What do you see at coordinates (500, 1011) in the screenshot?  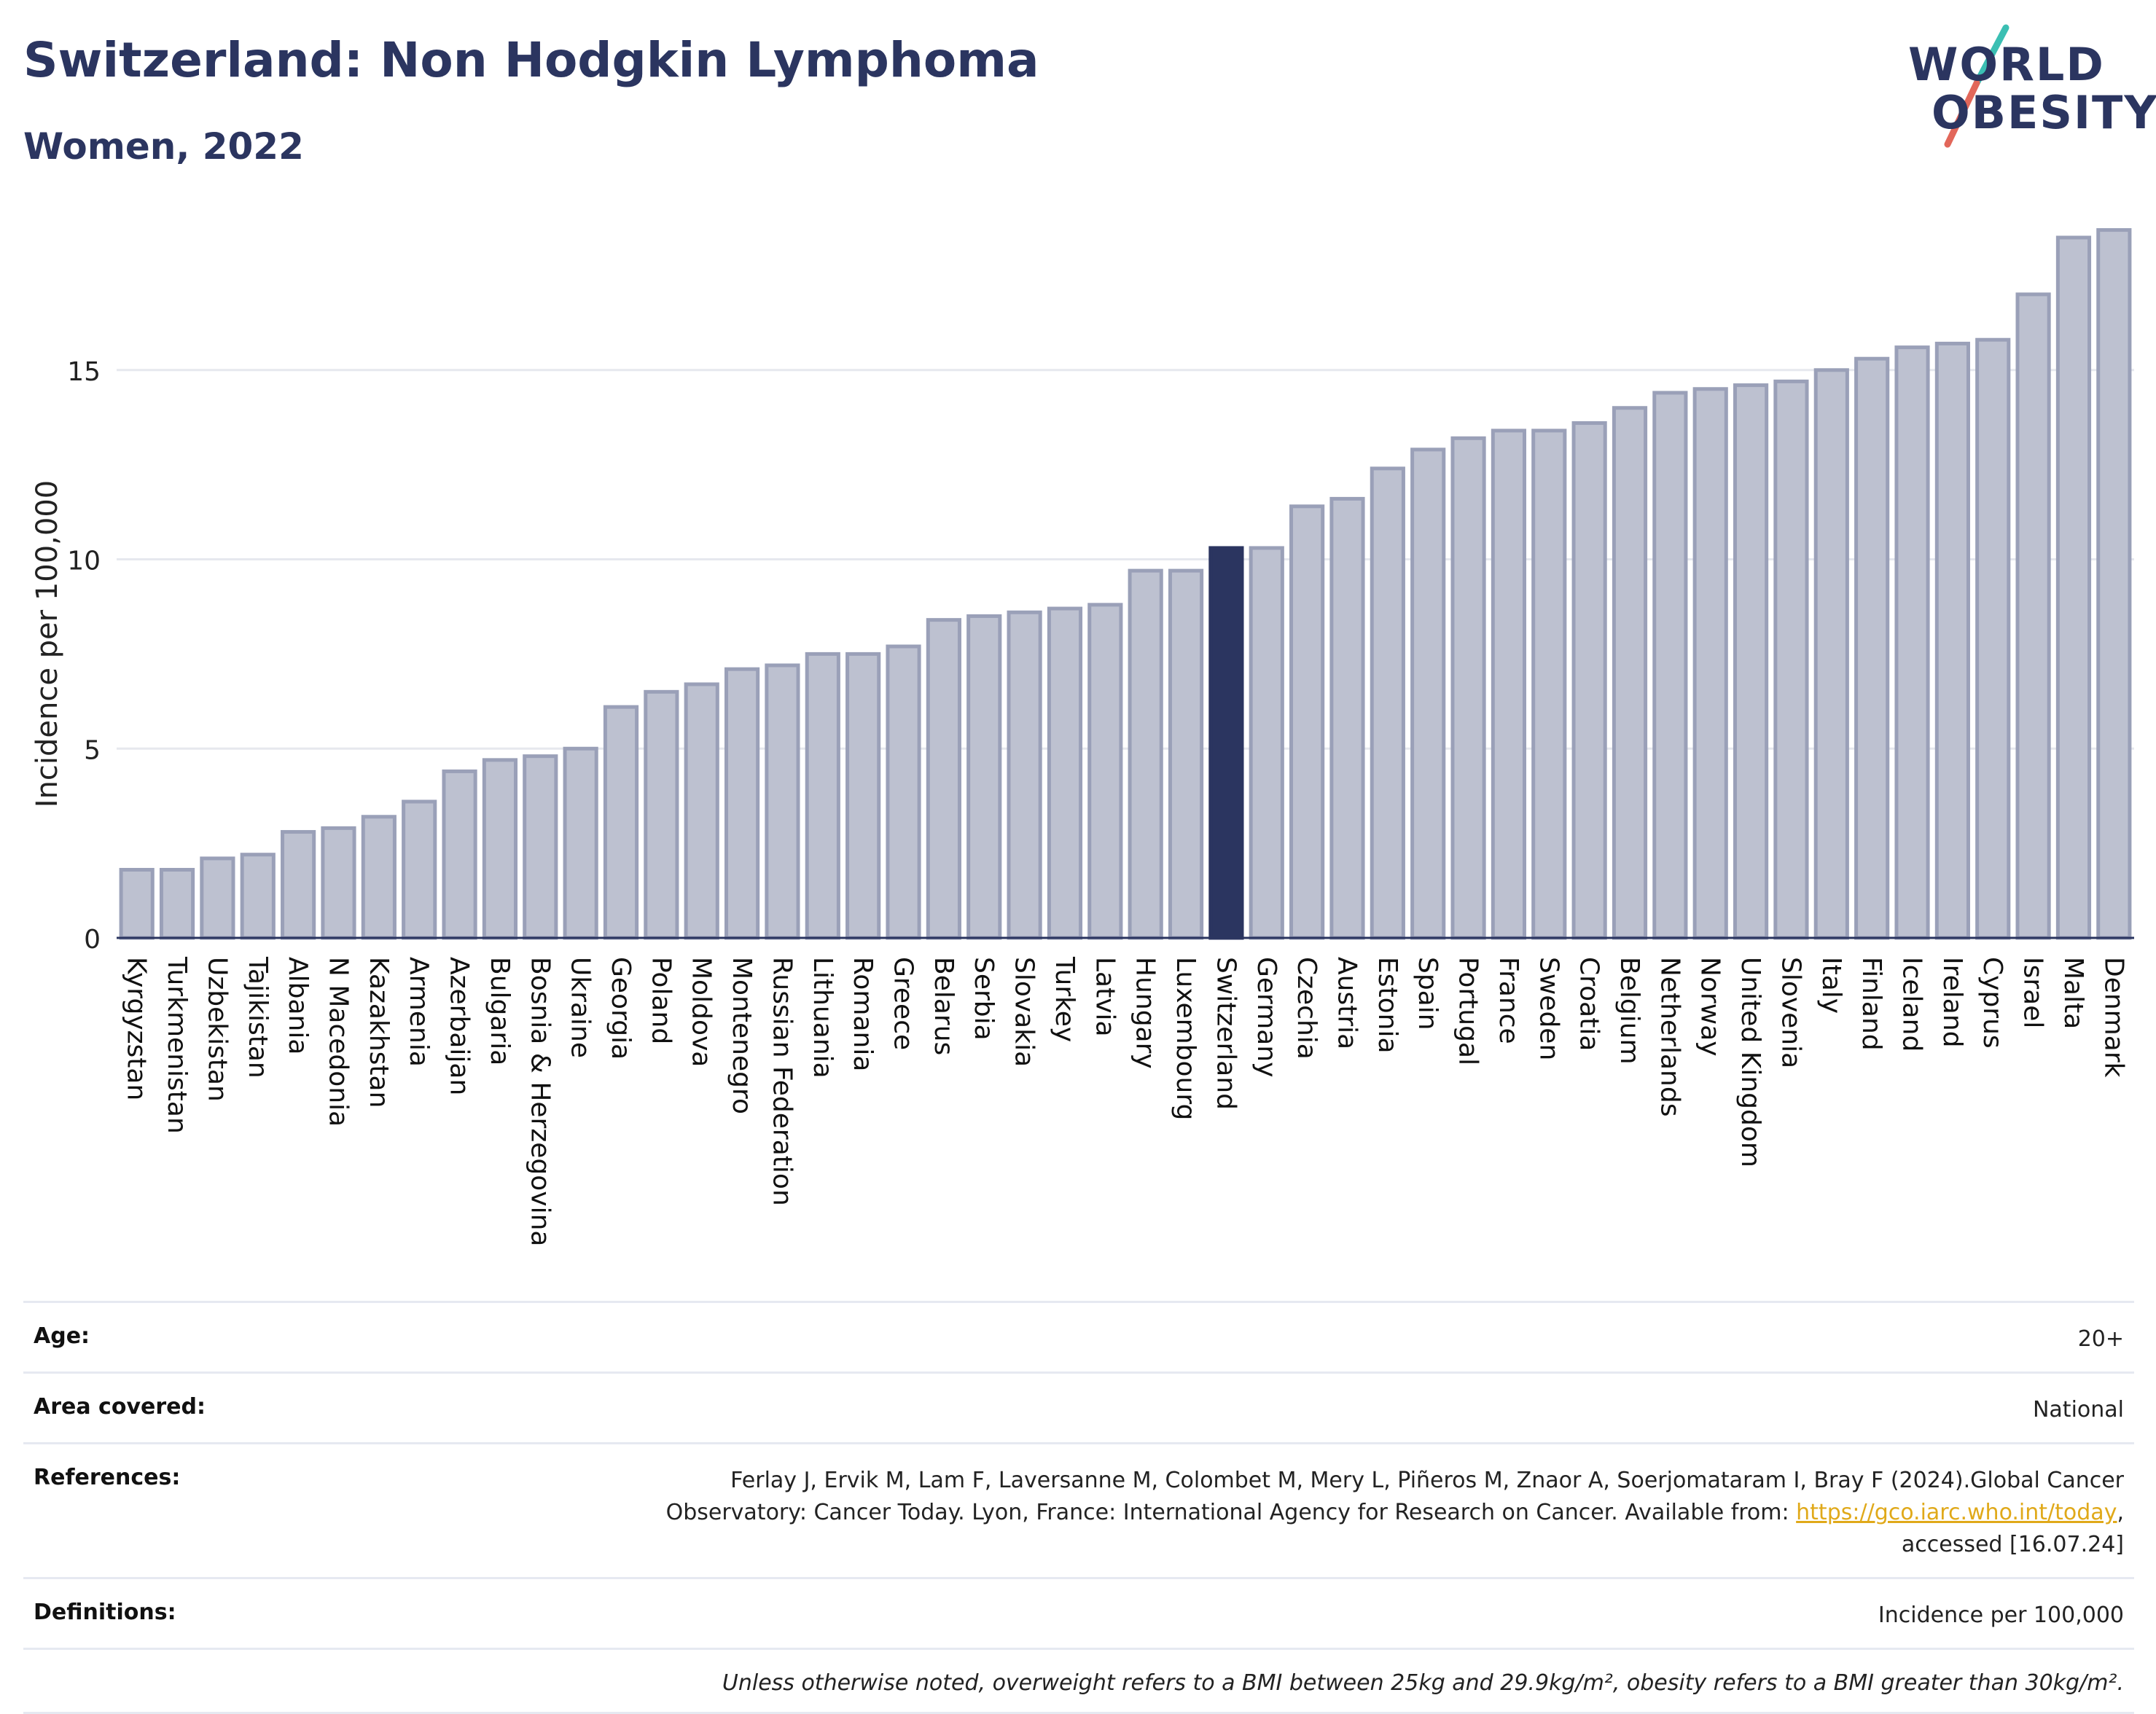 I see `x-tick-label: Bulgaria` at bounding box center [500, 1011].